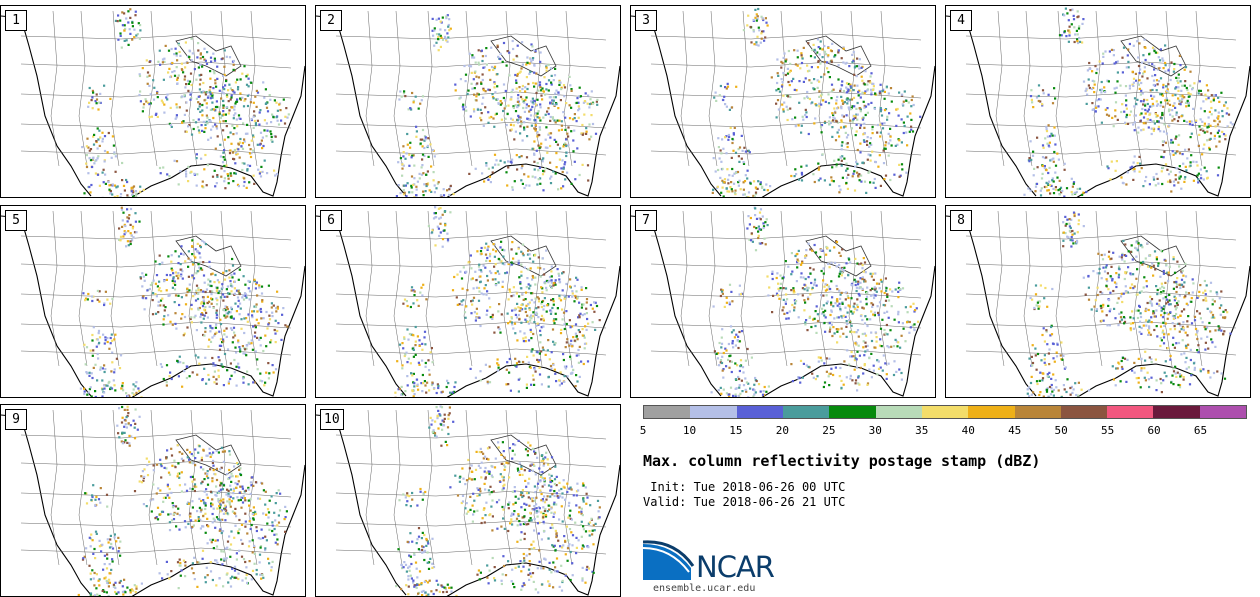 This screenshot has height=597, width=1260. What do you see at coordinates (331, 20) in the screenshot?
I see `member-number-label: 2` at bounding box center [331, 20].